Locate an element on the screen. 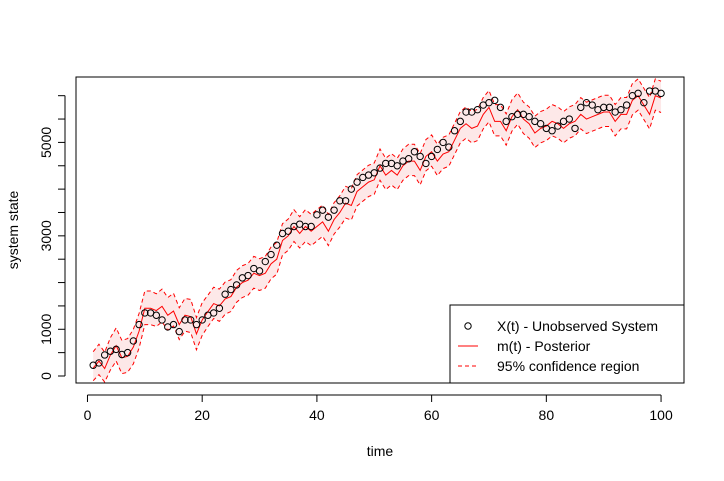 The image size is (724, 481). x-tick-label: 100 is located at coordinates (661, 415).